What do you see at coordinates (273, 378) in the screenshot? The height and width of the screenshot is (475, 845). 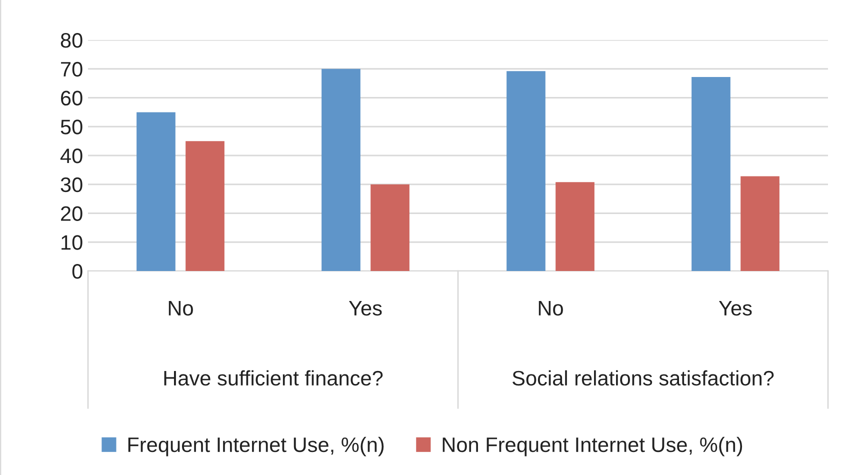 I see `text: Have sufficient finance?` at bounding box center [273, 378].